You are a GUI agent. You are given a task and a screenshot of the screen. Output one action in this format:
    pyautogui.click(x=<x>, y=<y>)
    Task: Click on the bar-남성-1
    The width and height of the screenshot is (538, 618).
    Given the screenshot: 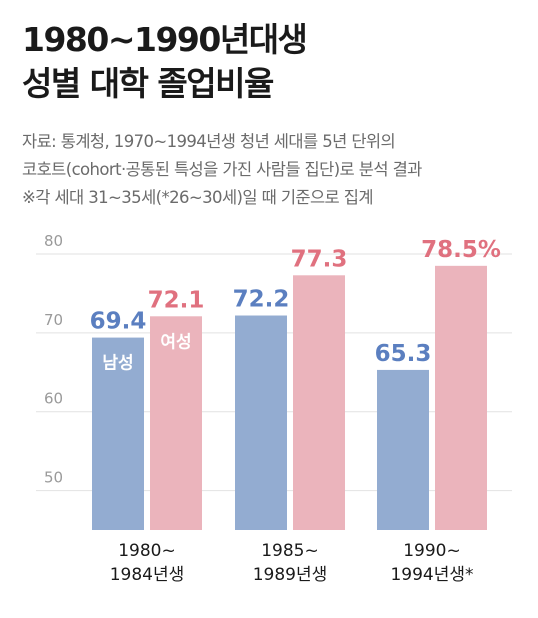 What is the action you would take?
    pyautogui.click(x=261, y=422)
    